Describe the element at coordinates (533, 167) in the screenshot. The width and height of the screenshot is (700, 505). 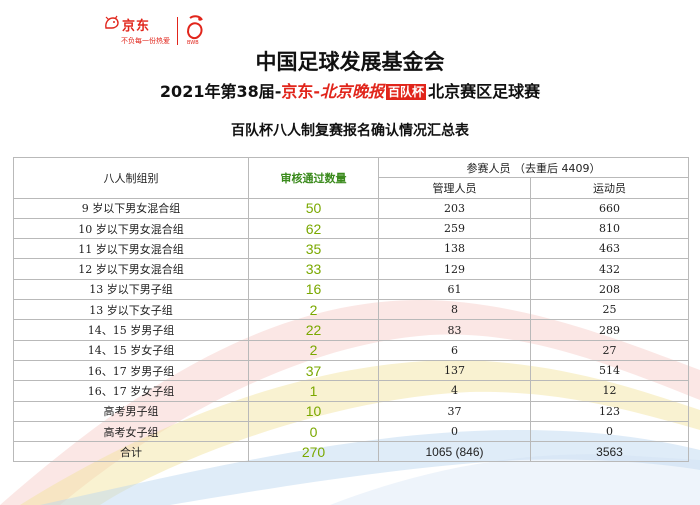
I see `col-header-participants: 参赛人员 （去重后 4409）` at that location.